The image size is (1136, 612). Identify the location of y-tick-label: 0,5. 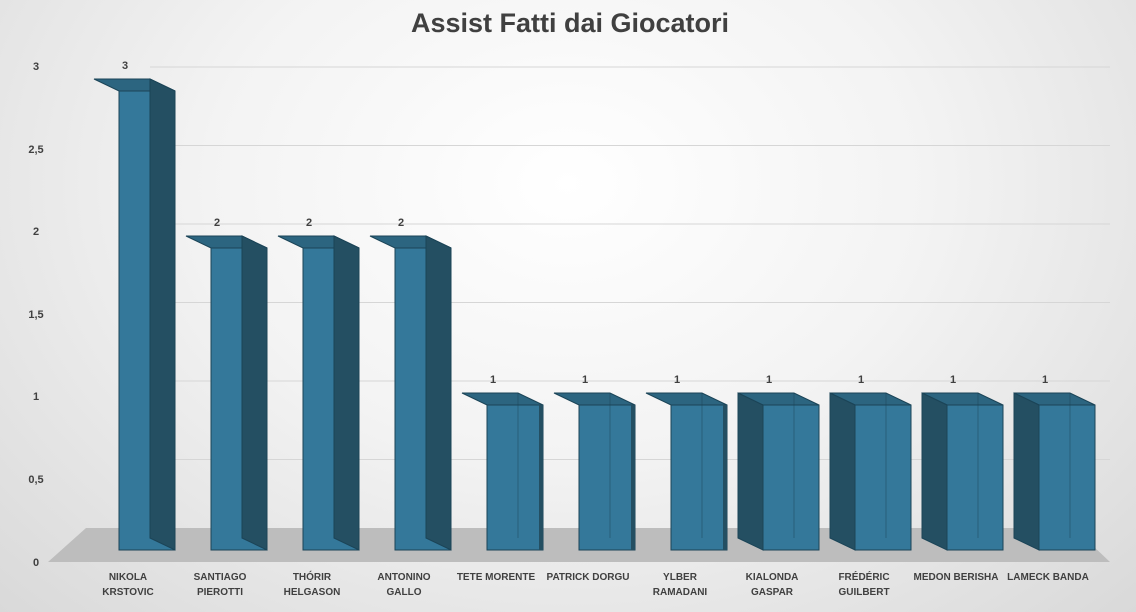
(35, 480).